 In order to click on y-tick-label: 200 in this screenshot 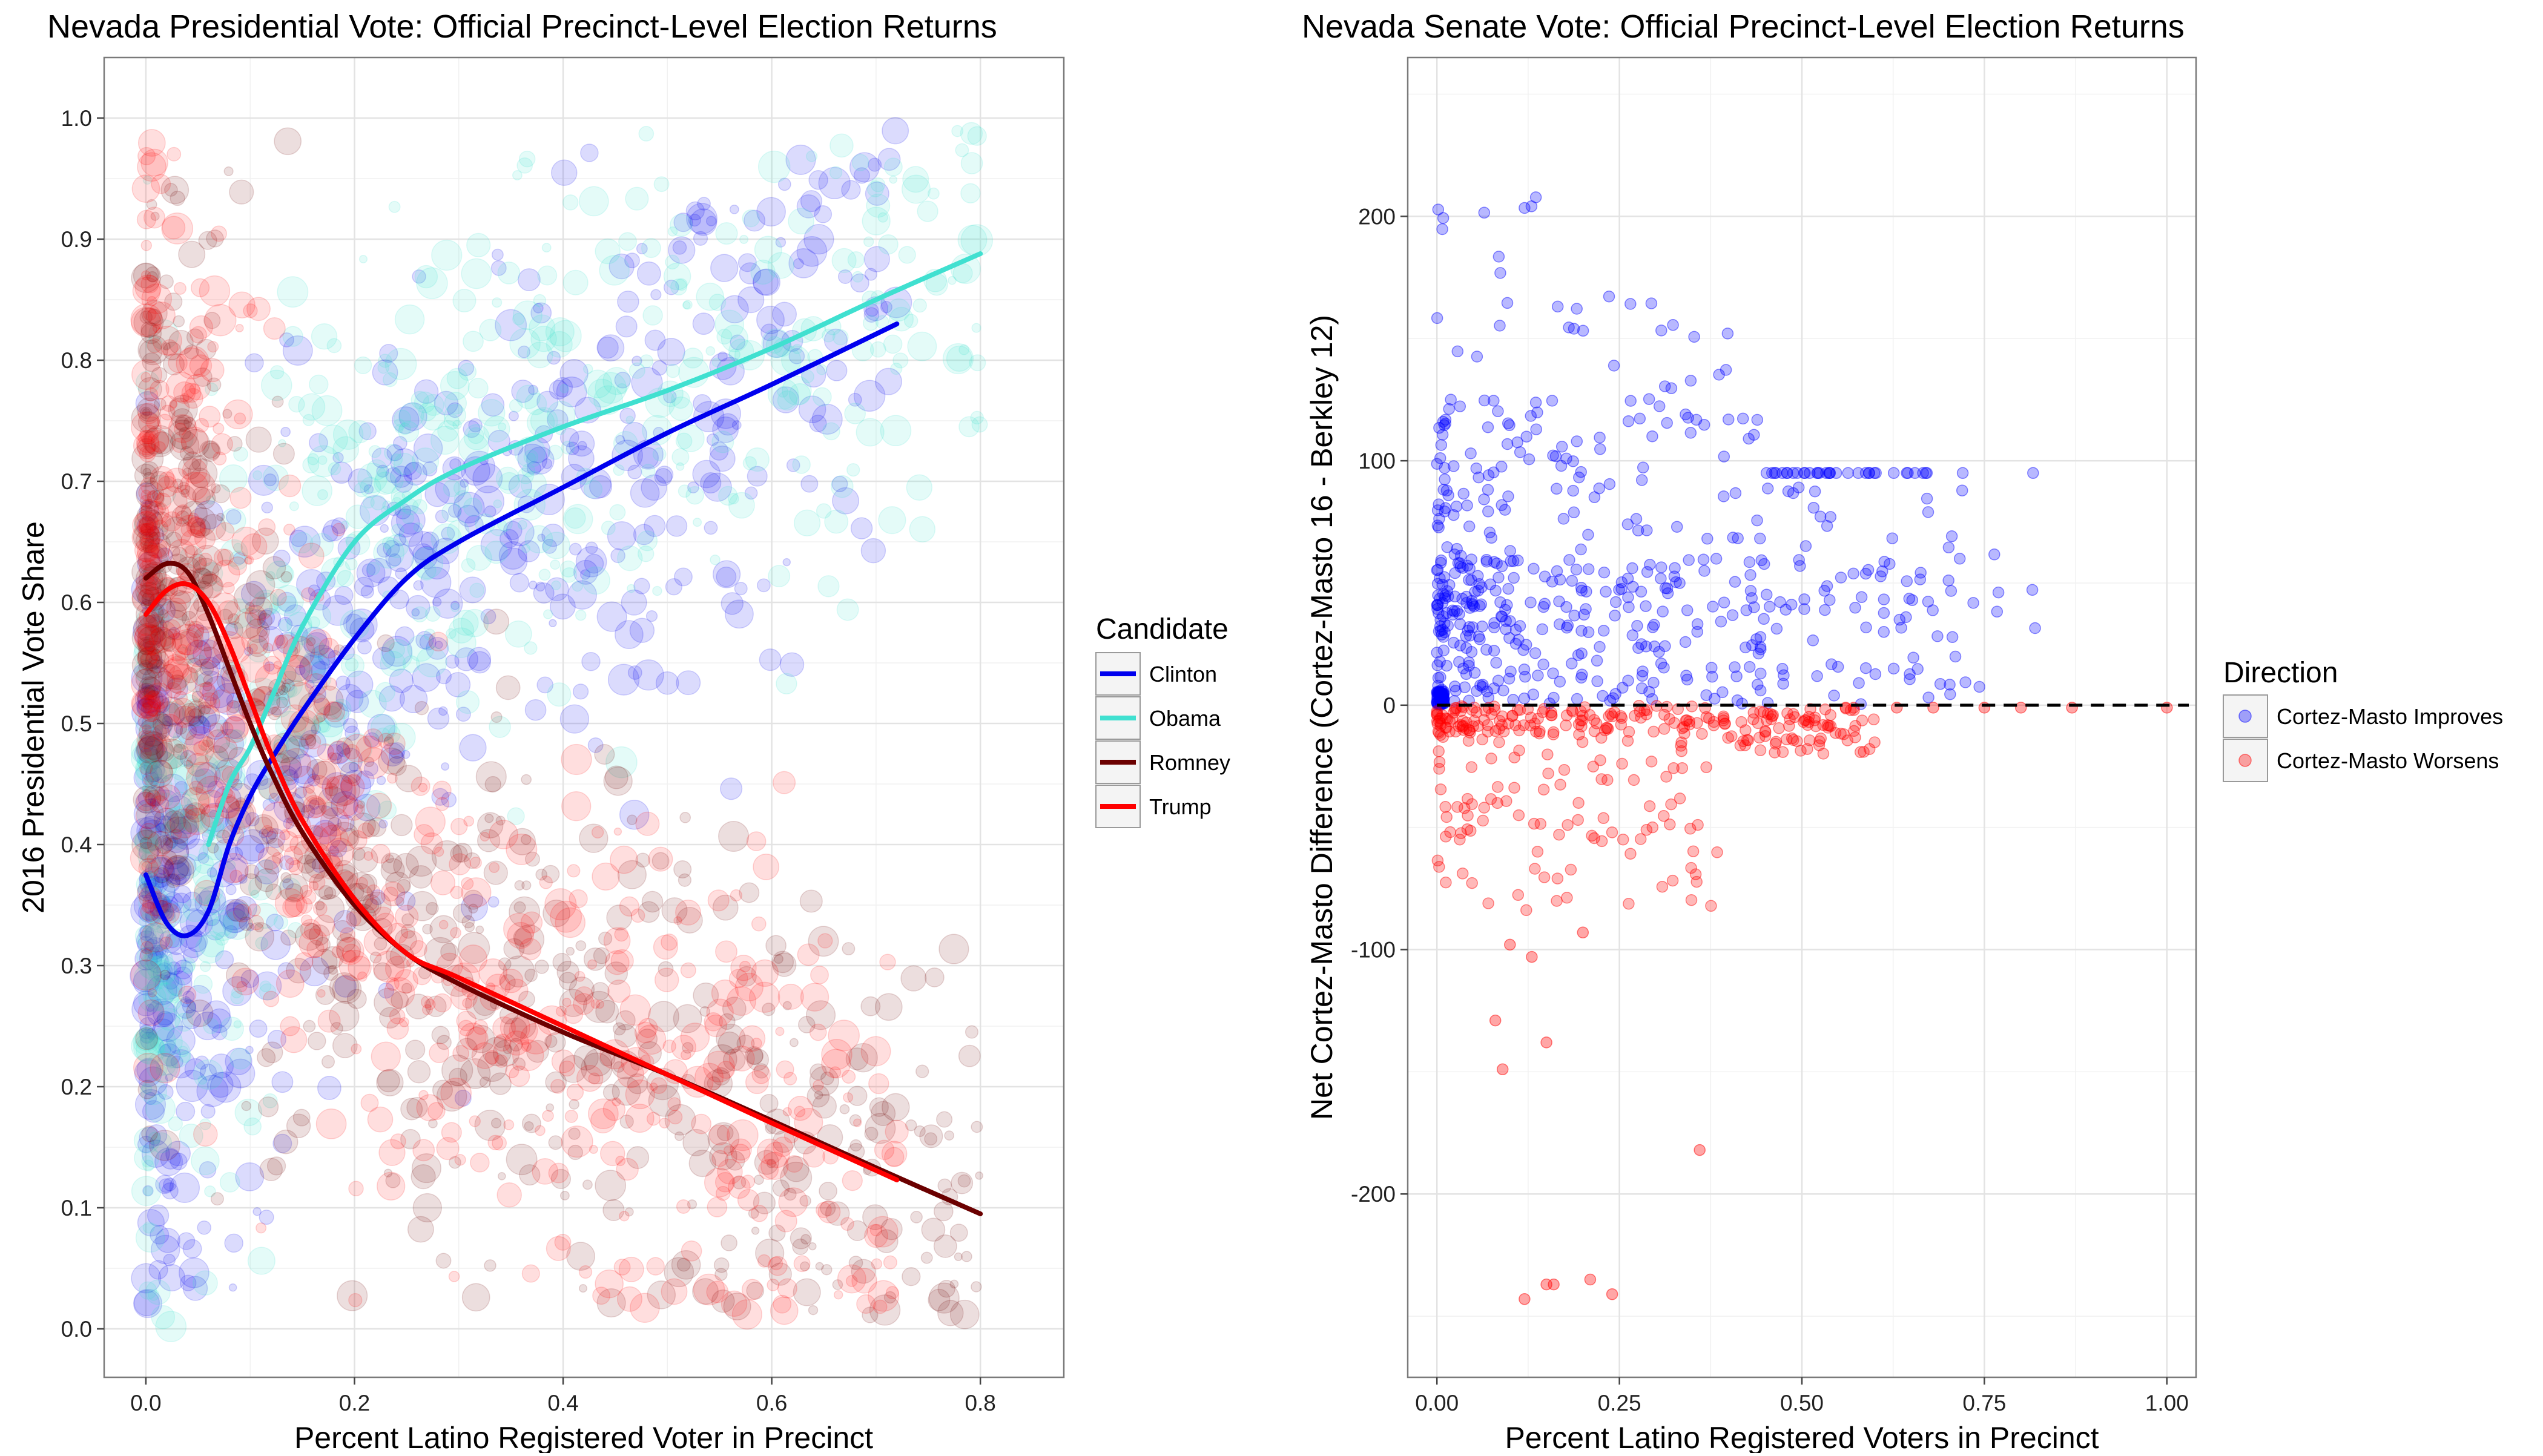, I will do `click(1377, 216)`.